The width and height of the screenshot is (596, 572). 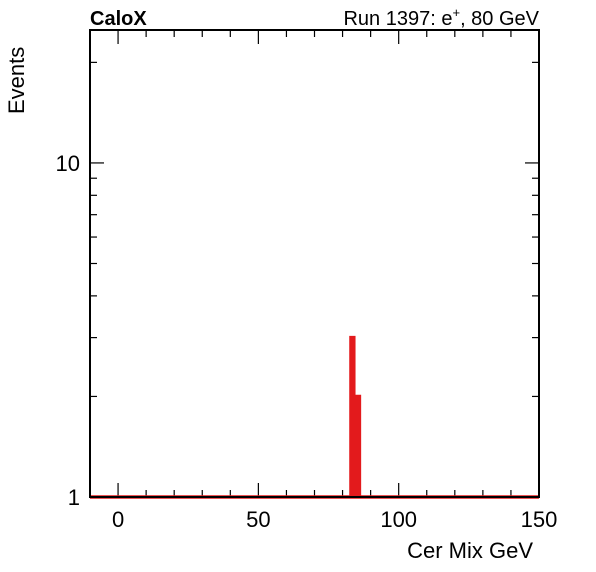 What do you see at coordinates (456, 12) in the screenshot?
I see `title-superscript: +` at bounding box center [456, 12].